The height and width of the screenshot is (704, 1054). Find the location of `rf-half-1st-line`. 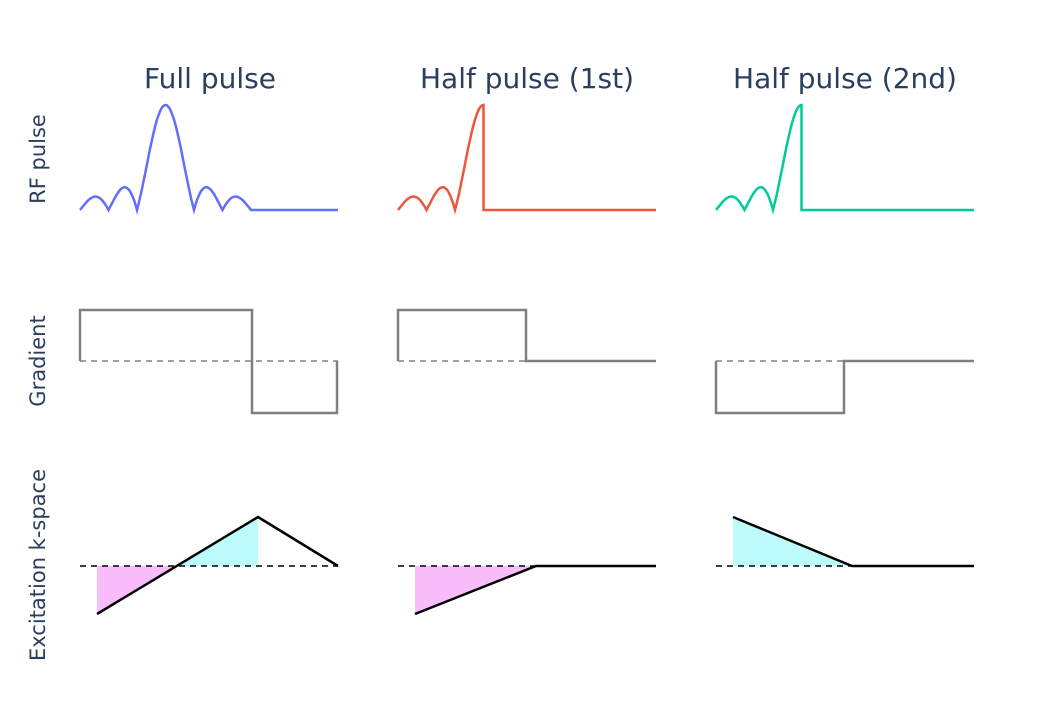

rf-half-1st-line is located at coordinates (526, 159).